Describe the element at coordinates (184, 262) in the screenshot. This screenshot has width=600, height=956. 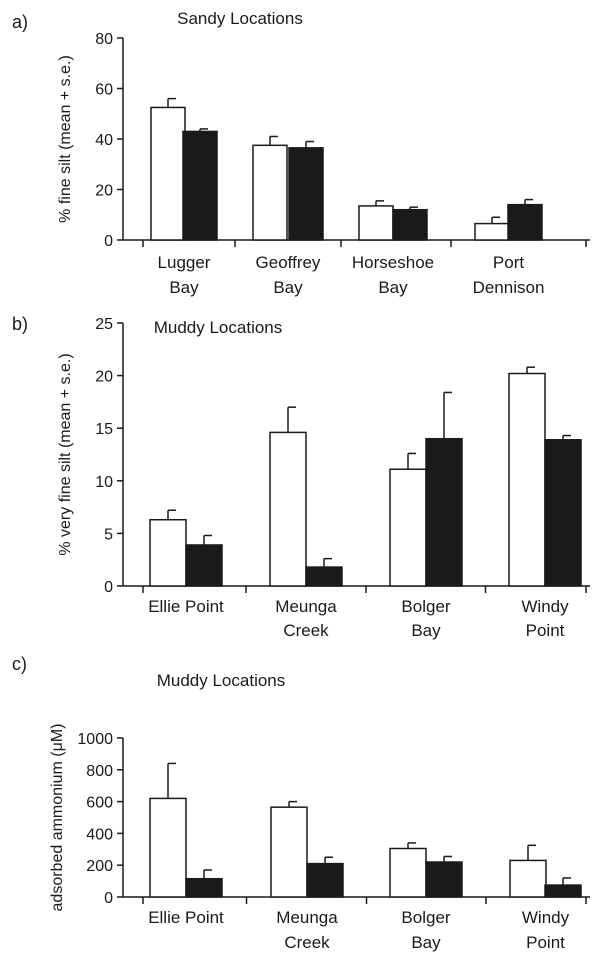
I see `x-category-label: Lugger` at that location.